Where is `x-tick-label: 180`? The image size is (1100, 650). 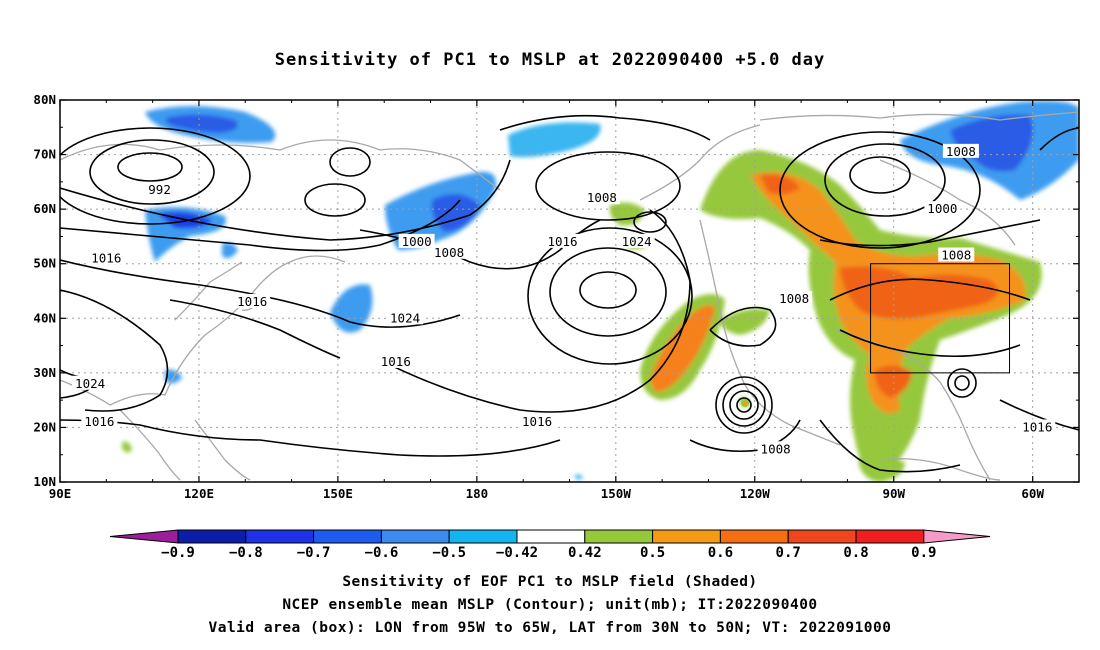
x-tick-label: 180 is located at coordinates (477, 493).